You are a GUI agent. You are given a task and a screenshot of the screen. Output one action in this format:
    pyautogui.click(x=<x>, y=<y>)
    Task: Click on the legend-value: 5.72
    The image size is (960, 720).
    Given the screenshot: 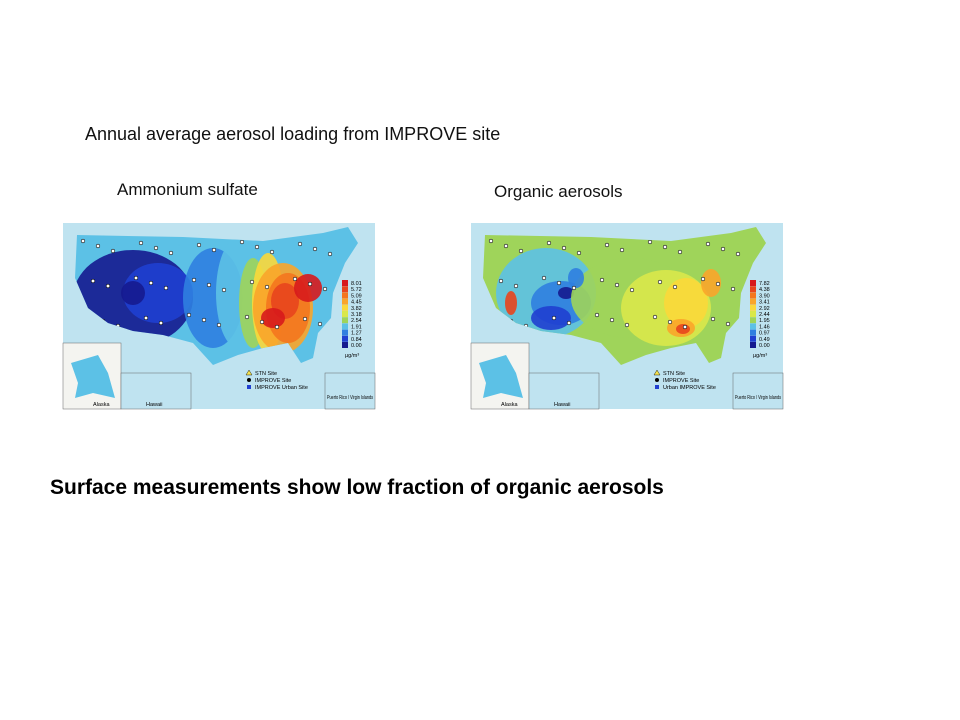 What is the action you would take?
    pyautogui.click(x=356, y=290)
    